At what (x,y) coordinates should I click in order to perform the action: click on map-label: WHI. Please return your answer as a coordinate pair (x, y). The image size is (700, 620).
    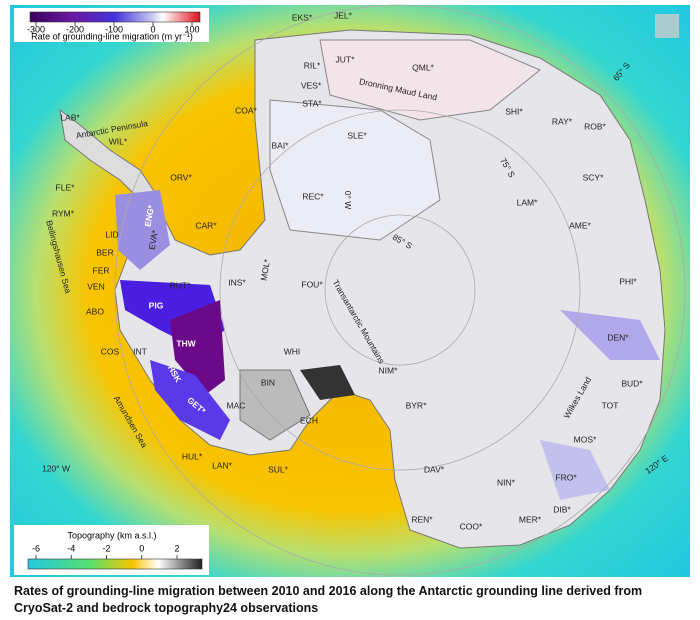
    Looking at the image, I should click on (292, 351).